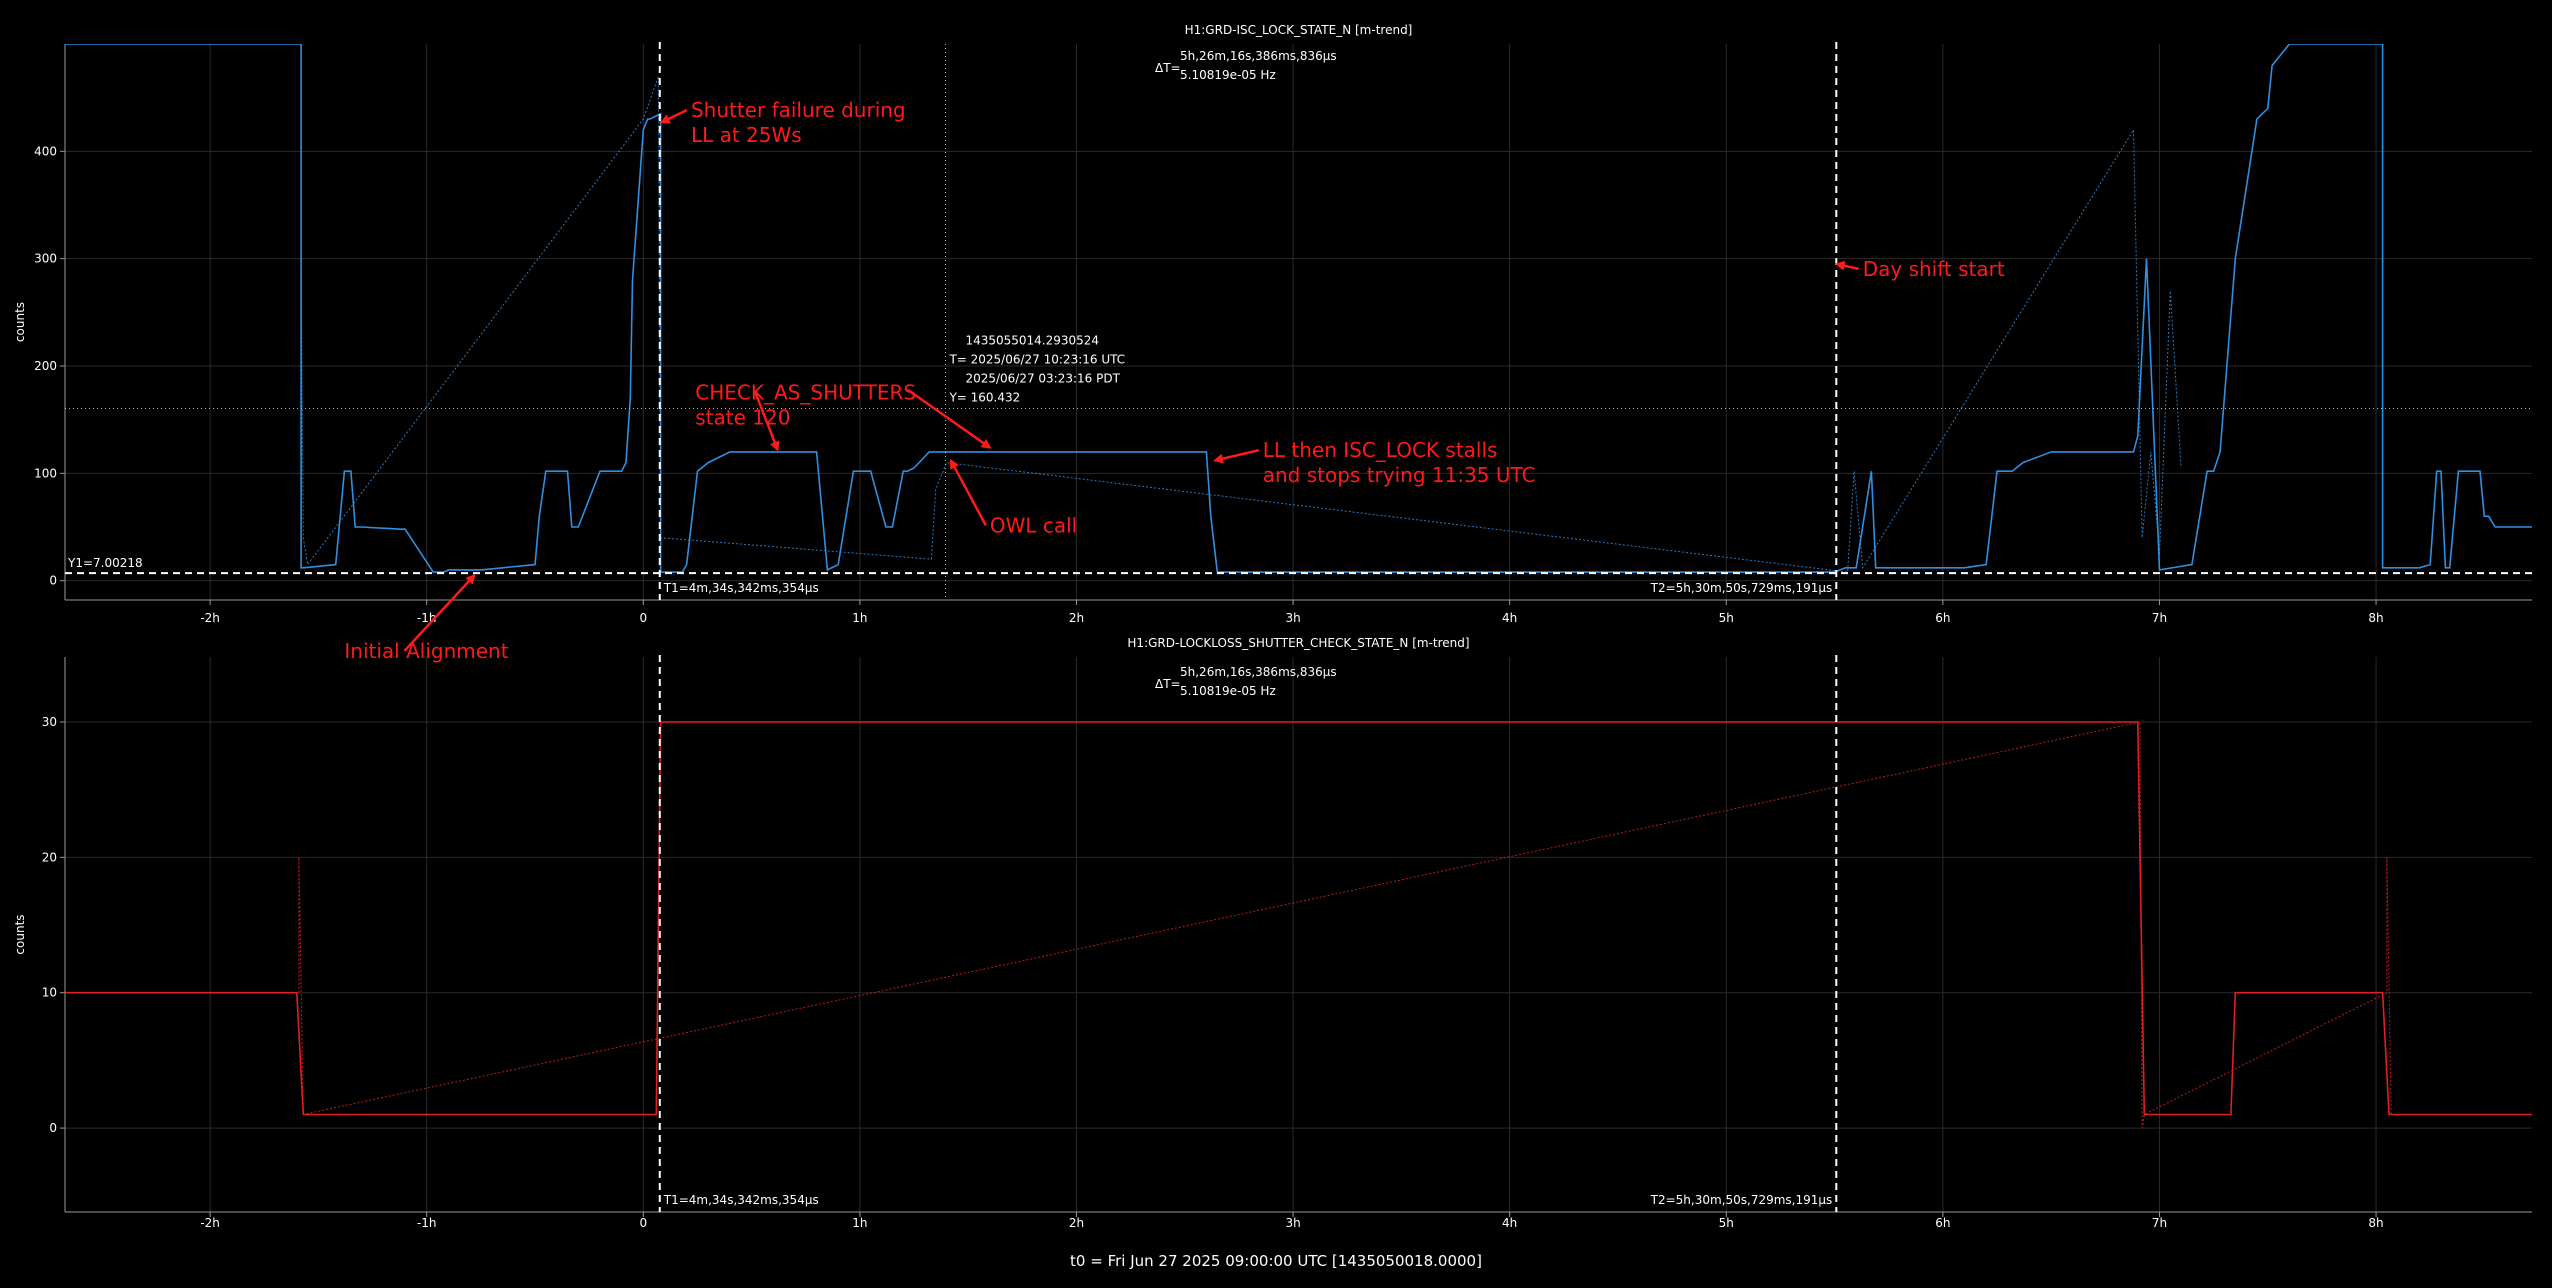  What do you see at coordinates (1033, 525) in the screenshot?
I see `annotation-text: OWL call` at bounding box center [1033, 525].